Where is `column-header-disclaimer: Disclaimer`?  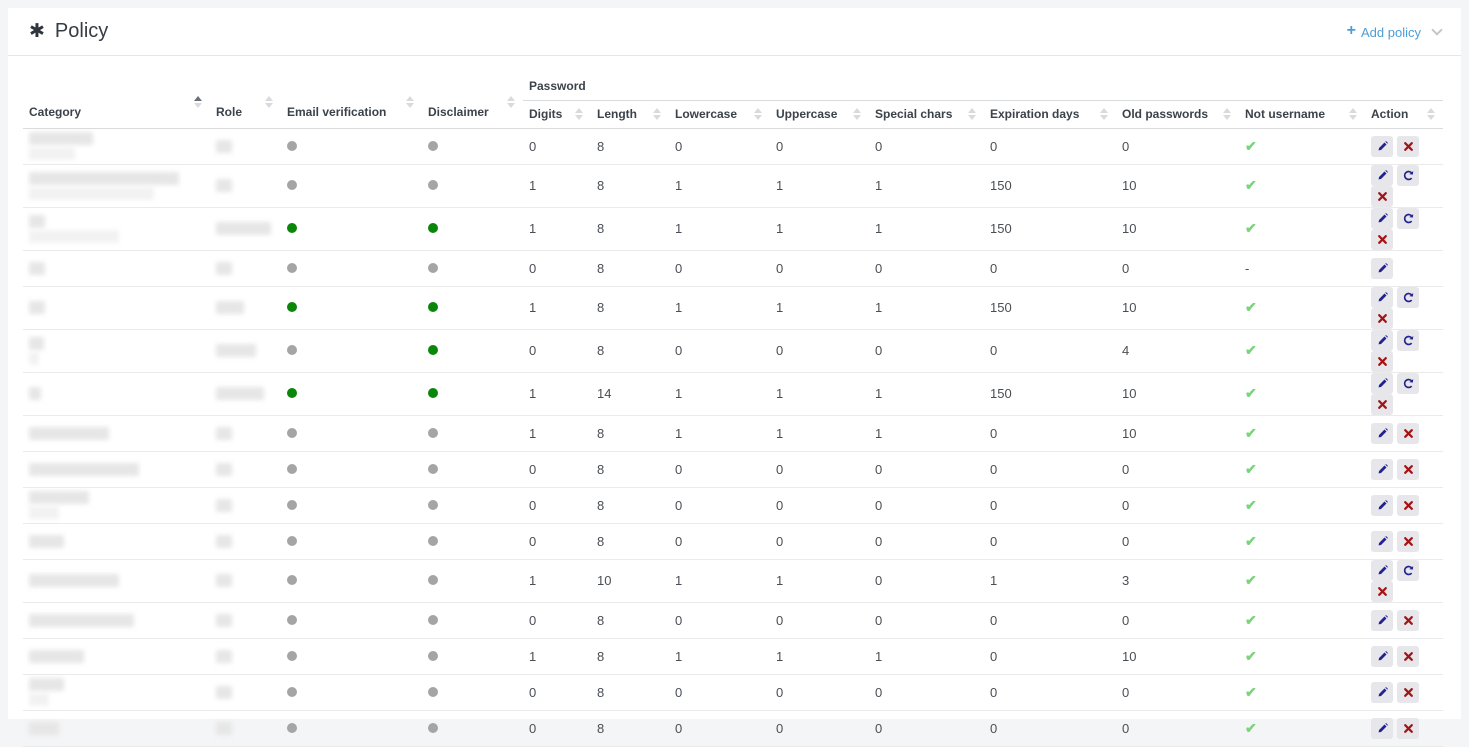 column-header-disclaimer: Disclaimer is located at coordinates (472, 100).